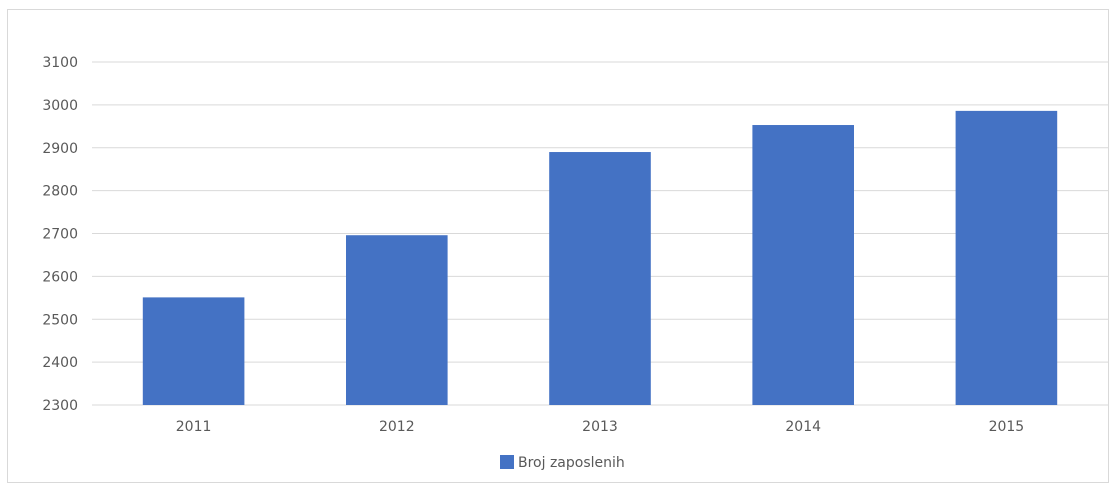 The width and height of the screenshot is (1117, 489). Describe the element at coordinates (60, 406) in the screenshot. I see `y-tick-label: 2300` at that location.